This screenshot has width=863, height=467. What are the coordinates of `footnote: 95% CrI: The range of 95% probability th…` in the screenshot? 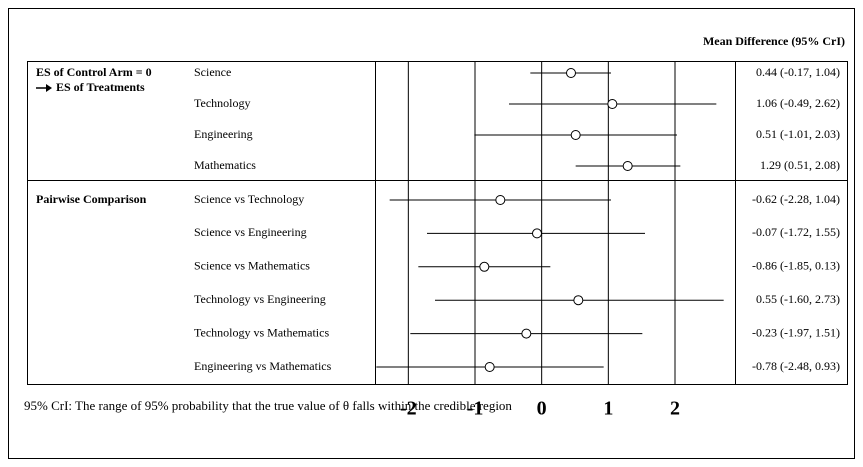 It's located at (268, 405).